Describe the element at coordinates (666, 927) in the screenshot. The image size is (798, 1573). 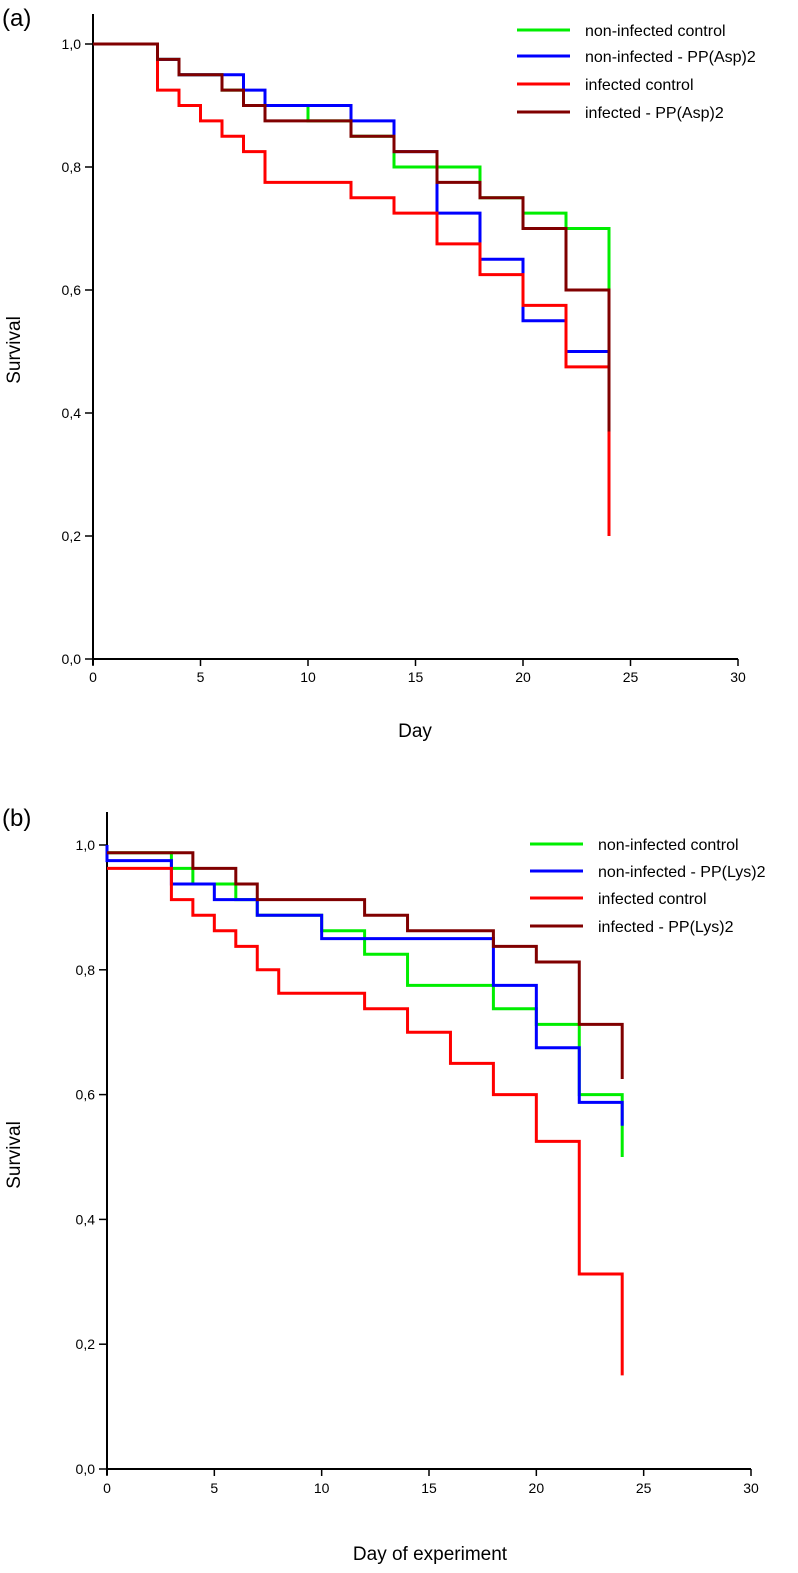
I see `legend-label: infected - PP(Lys)2` at that location.